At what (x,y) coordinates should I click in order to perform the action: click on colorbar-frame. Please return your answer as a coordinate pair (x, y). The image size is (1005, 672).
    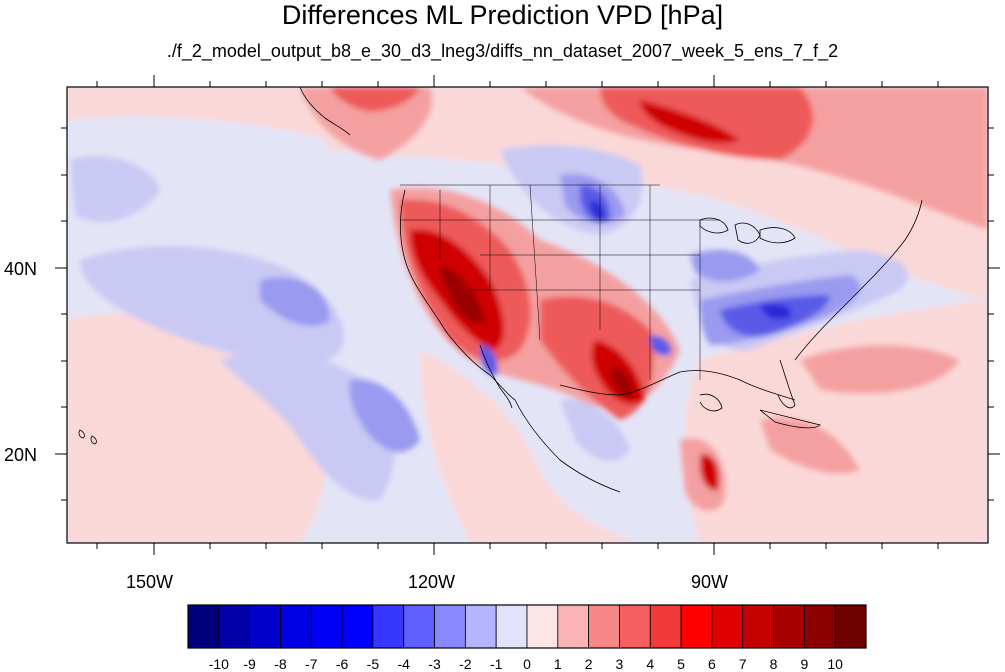
    Looking at the image, I should click on (527, 626).